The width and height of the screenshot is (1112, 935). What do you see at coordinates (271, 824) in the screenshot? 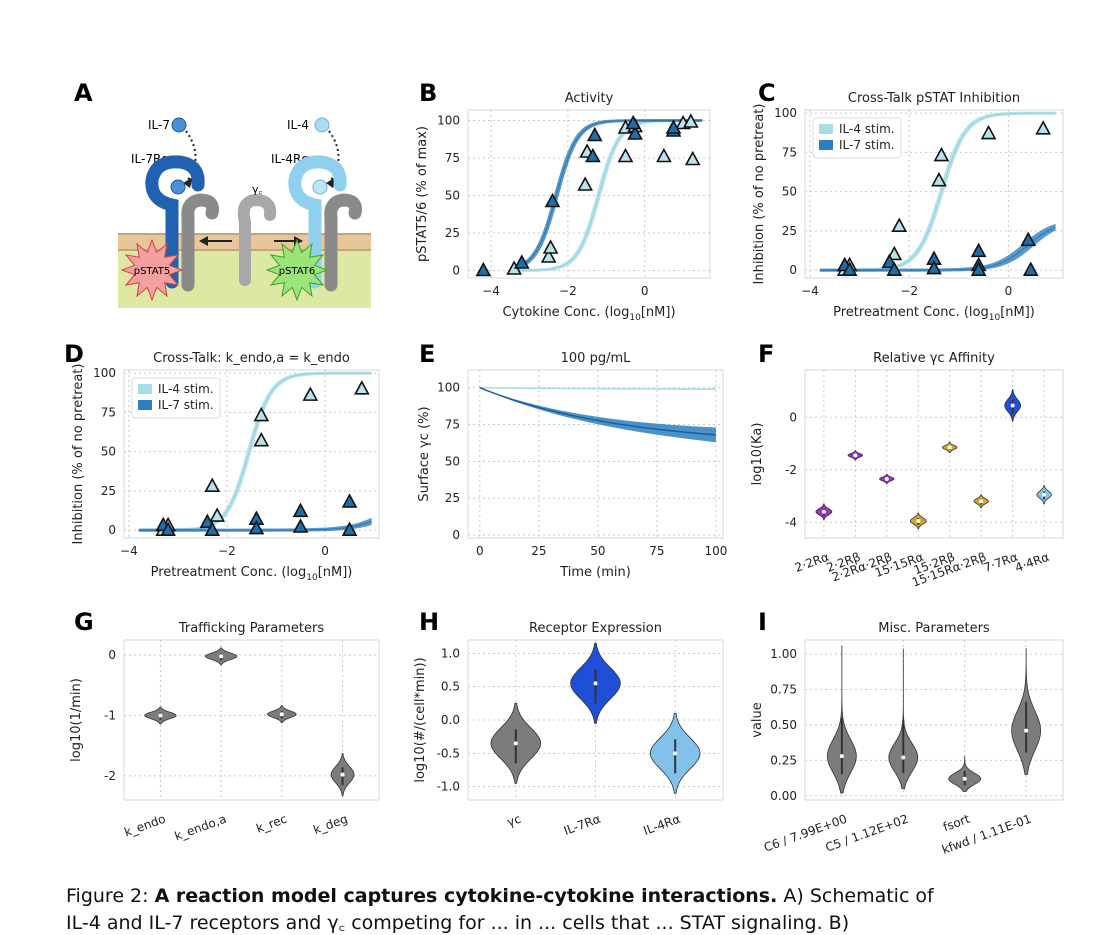
I see `category-label: k_rec` at bounding box center [271, 824].